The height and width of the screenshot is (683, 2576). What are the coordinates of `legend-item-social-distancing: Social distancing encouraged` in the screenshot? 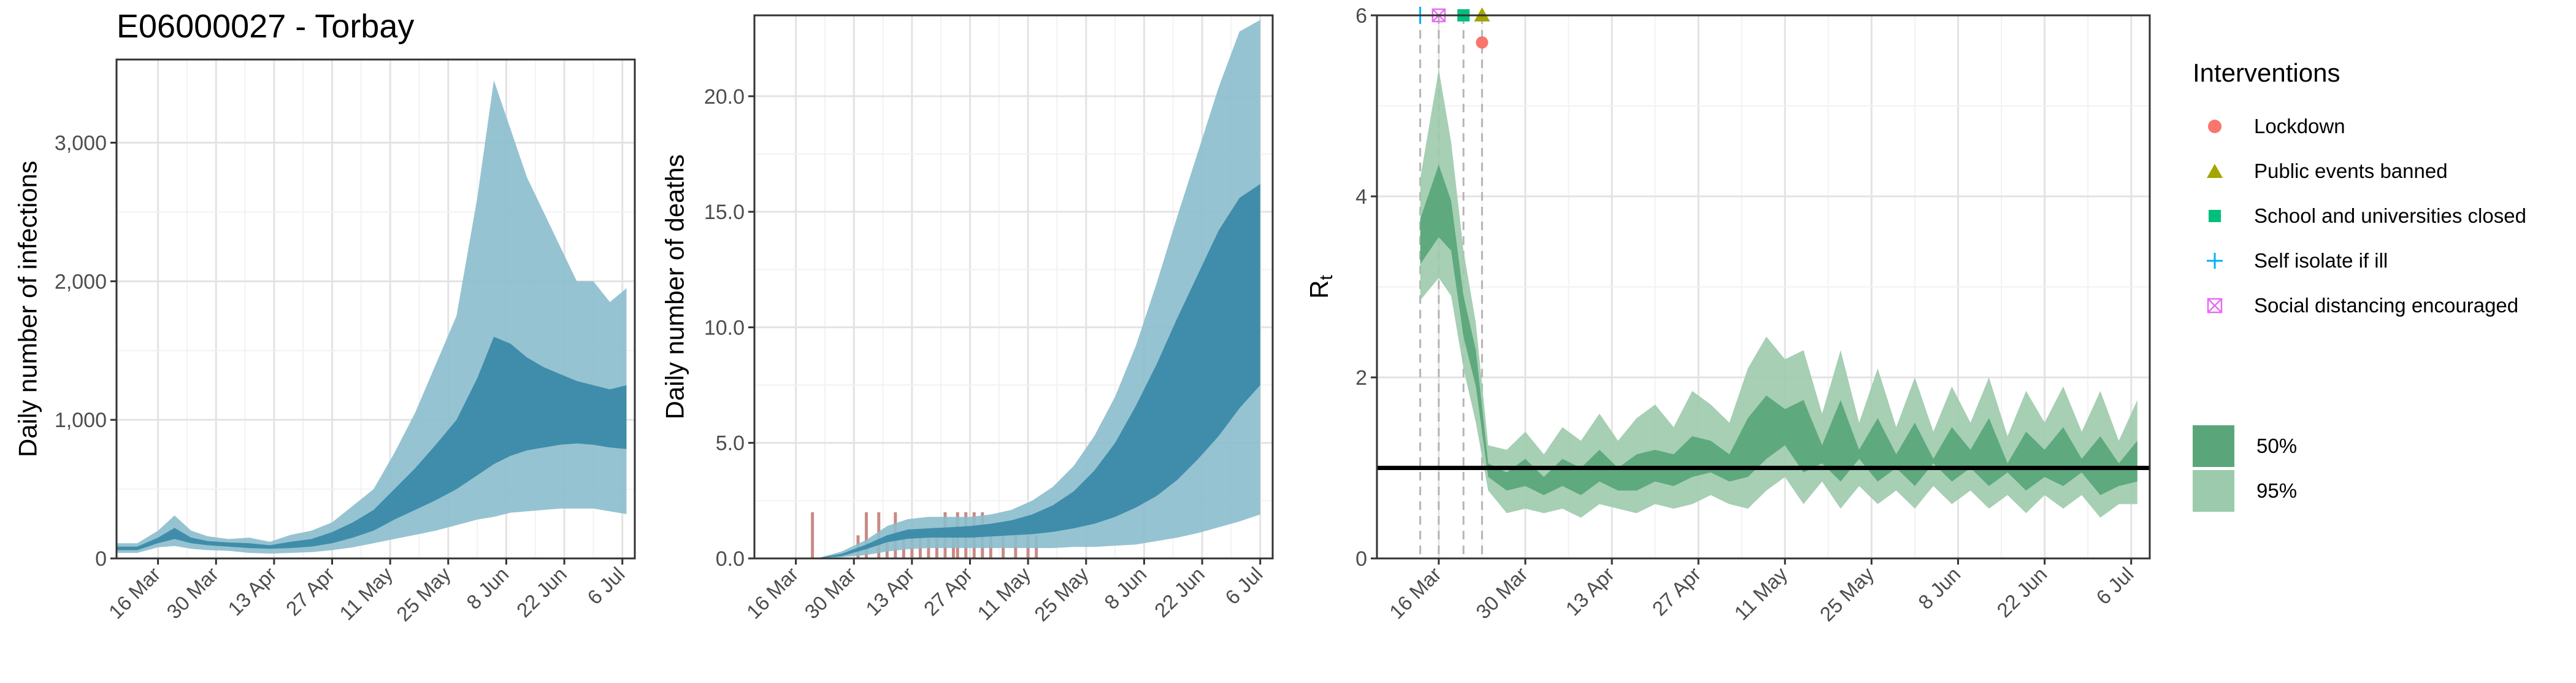 It's located at (2359, 305).